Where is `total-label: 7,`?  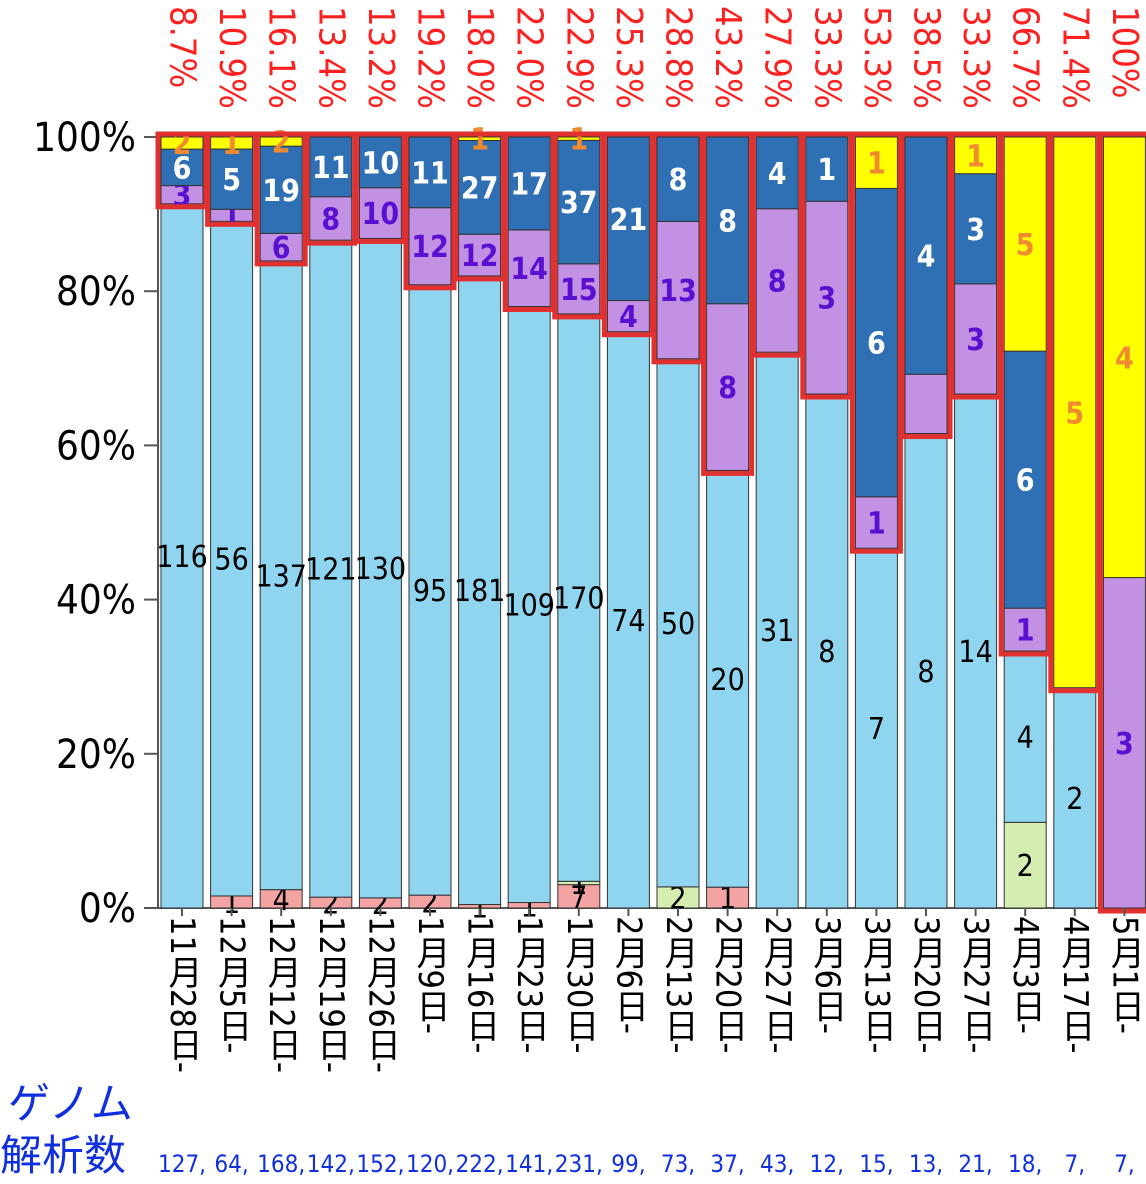 total-label: 7, is located at coordinates (1075, 1164).